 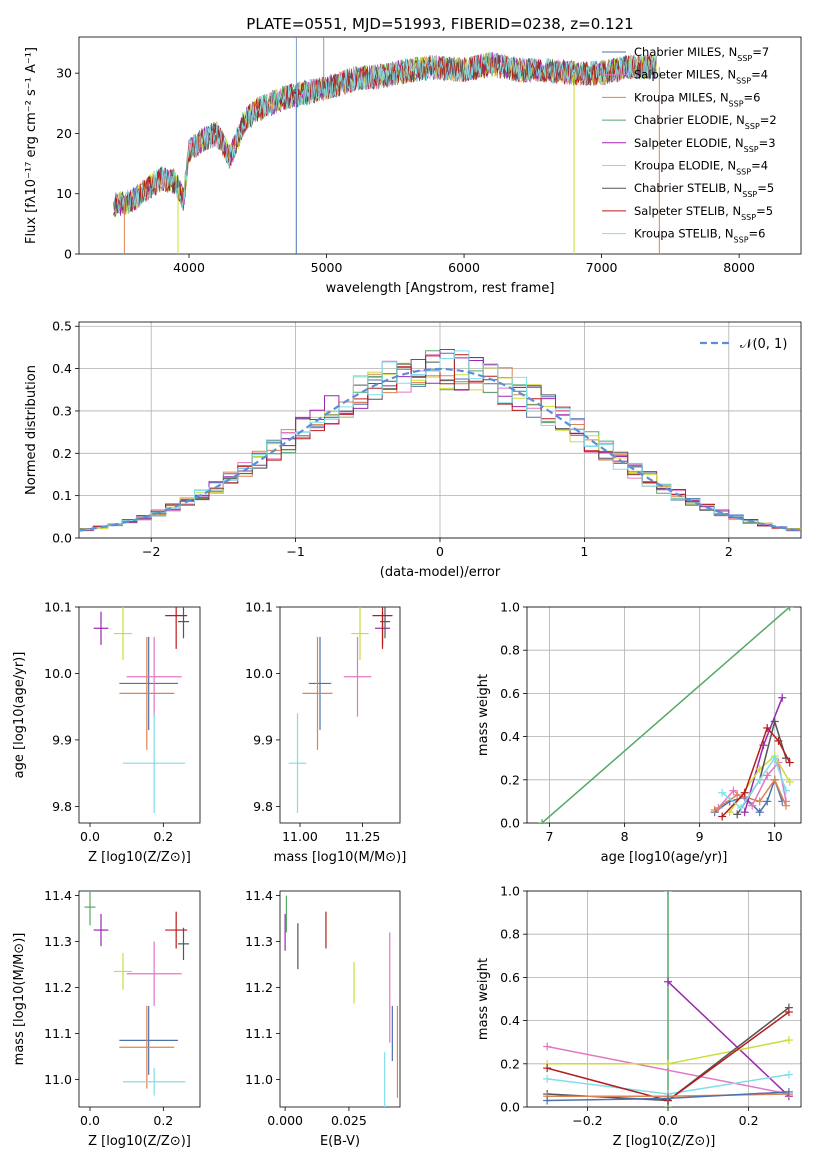 I want to click on x-axis-label: wavelength [Angstrom, rest frame], so click(x=440, y=288).